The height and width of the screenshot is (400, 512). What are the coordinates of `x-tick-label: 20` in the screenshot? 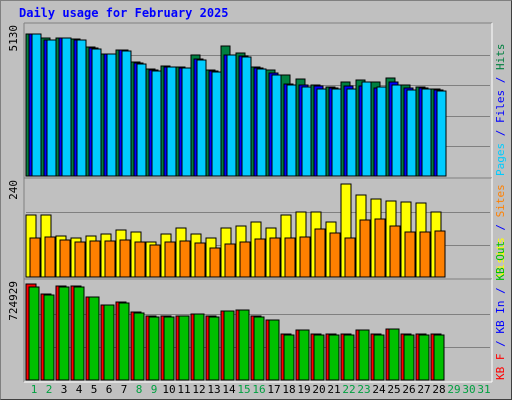 It's located at (318, 389).